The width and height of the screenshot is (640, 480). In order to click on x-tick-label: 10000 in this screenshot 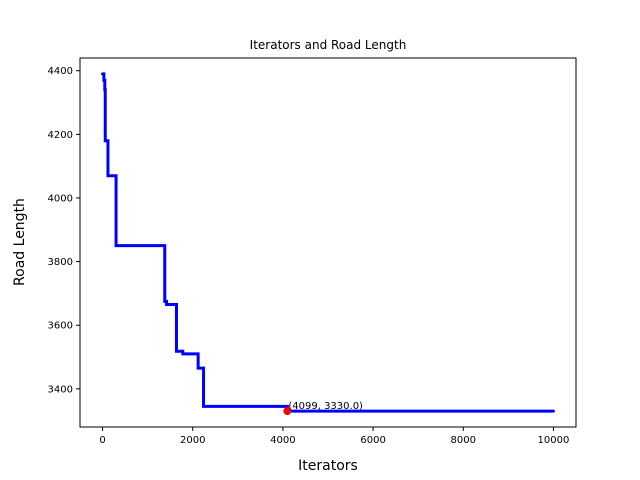, I will do `click(554, 440)`.